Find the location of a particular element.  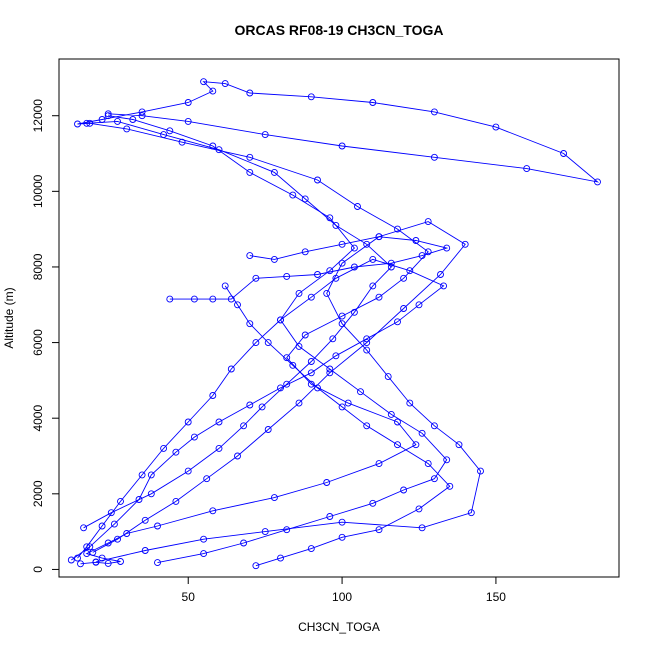

x-axis-label: CH3CN_TOGA is located at coordinates (339, 627).